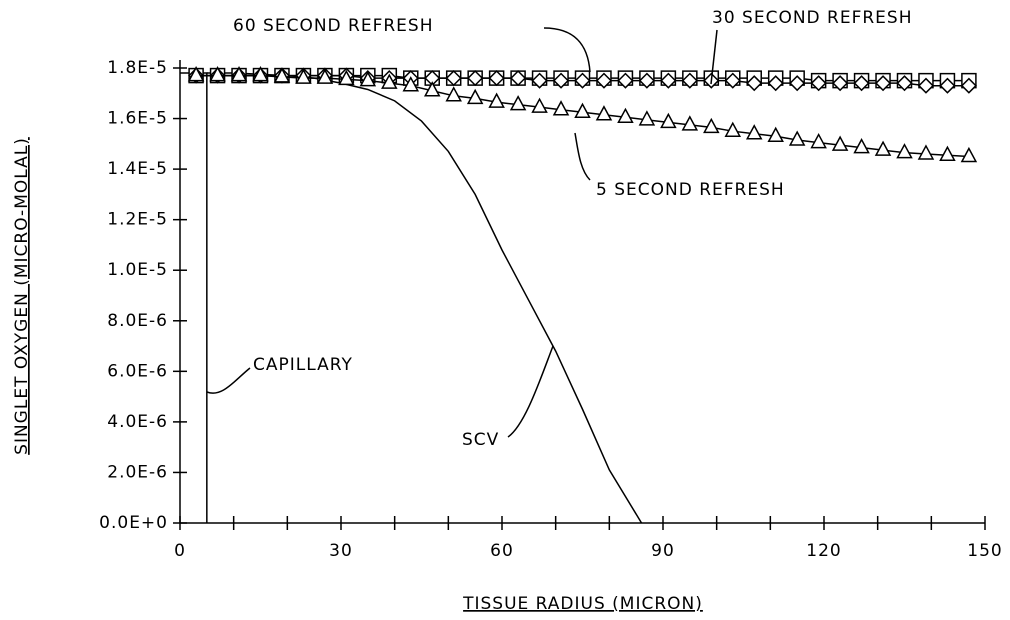 The height and width of the screenshot is (620, 1010). I want to click on x-tick-label: 0, so click(180, 551).